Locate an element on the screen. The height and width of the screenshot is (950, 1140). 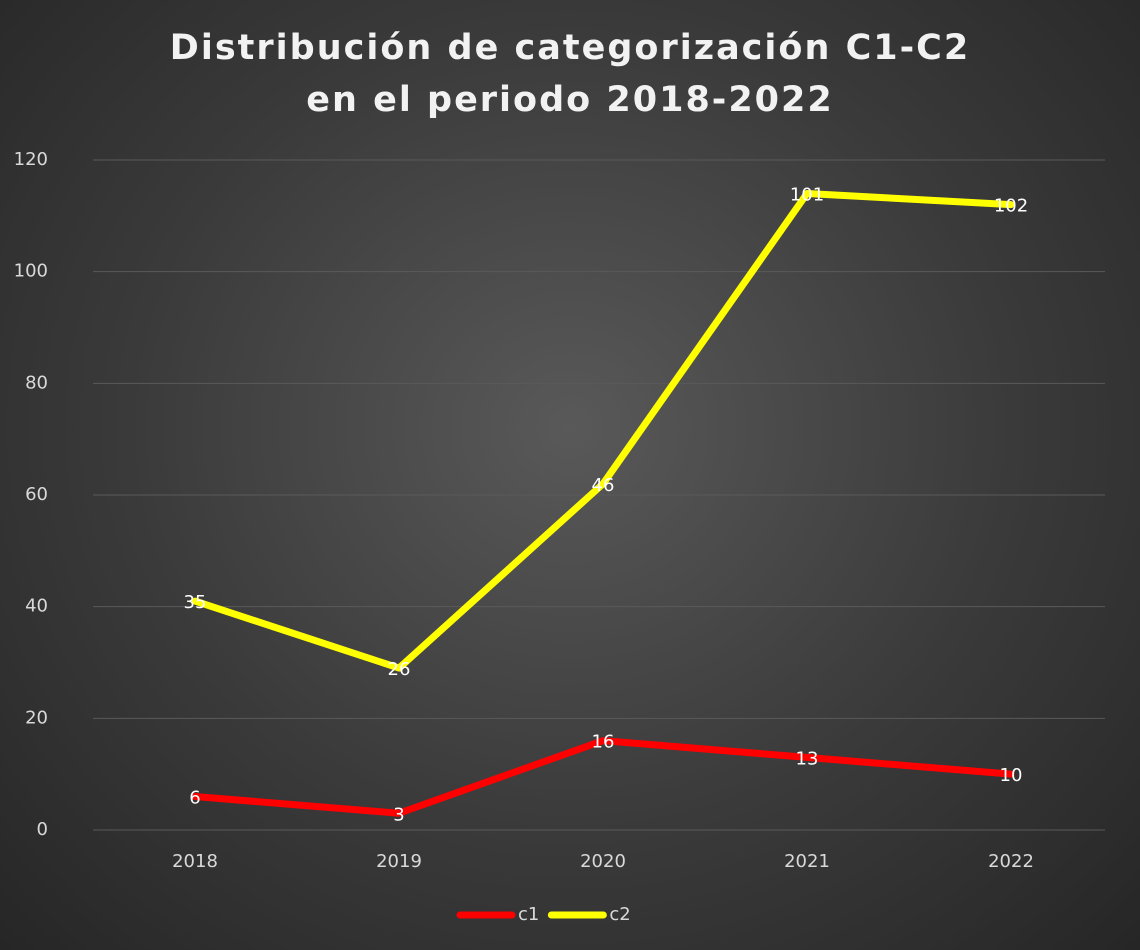
legend-label: c1 is located at coordinates (528, 914).